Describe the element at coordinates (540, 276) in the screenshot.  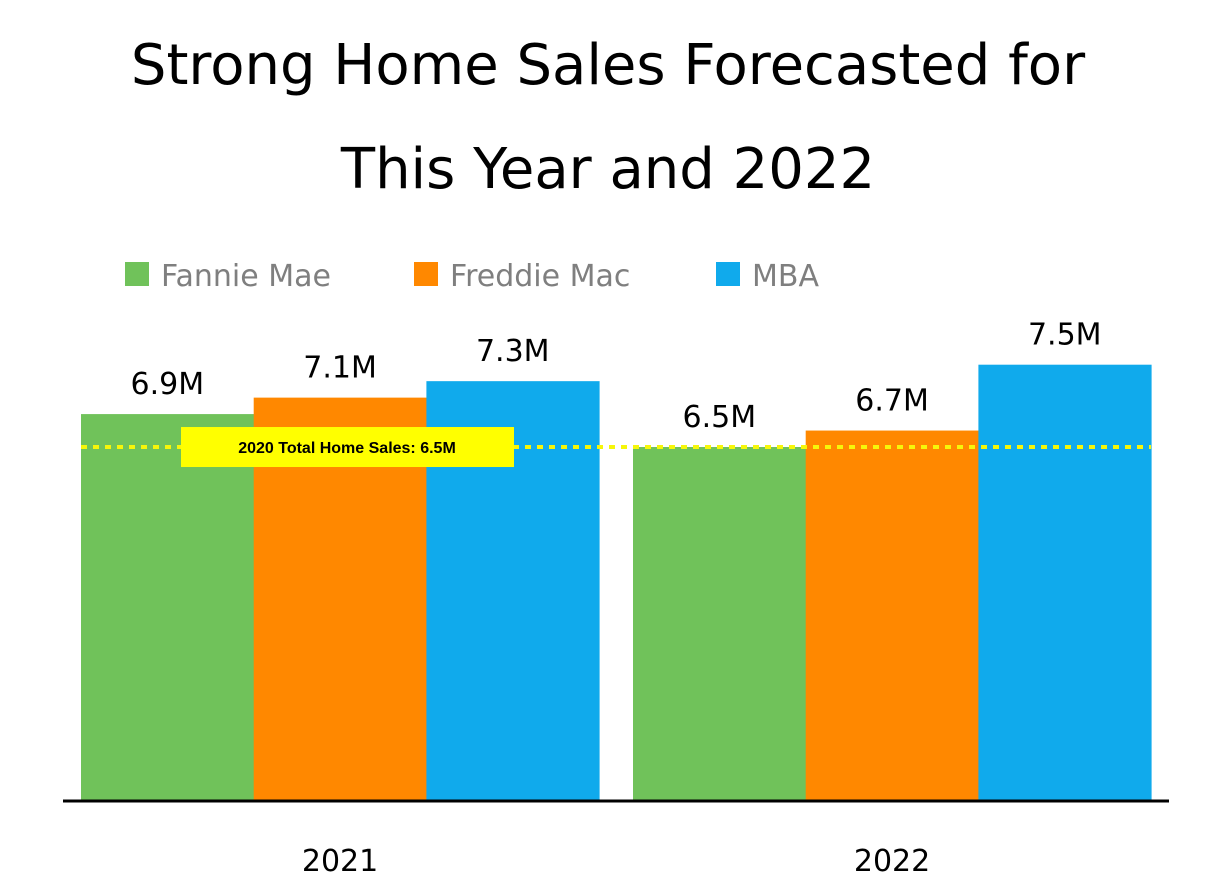
I see `legend-label-freddie-mac: Freddie Mac` at that location.